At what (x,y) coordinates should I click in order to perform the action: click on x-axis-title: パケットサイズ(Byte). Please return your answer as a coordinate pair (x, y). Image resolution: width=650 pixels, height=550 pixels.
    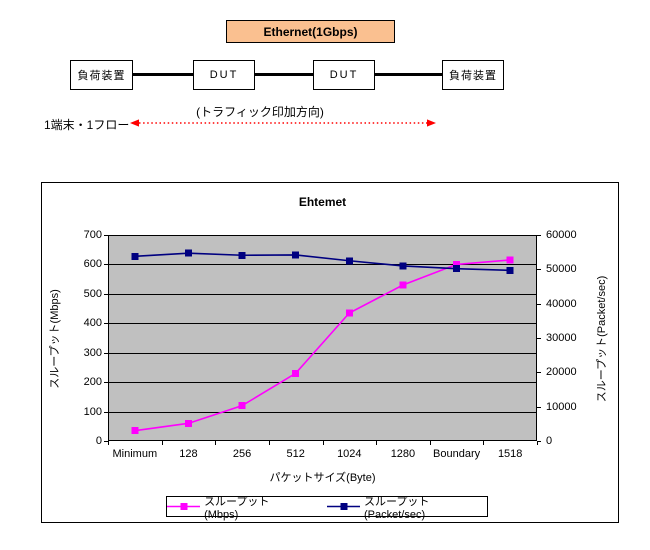
    Looking at the image, I should click on (322, 478).